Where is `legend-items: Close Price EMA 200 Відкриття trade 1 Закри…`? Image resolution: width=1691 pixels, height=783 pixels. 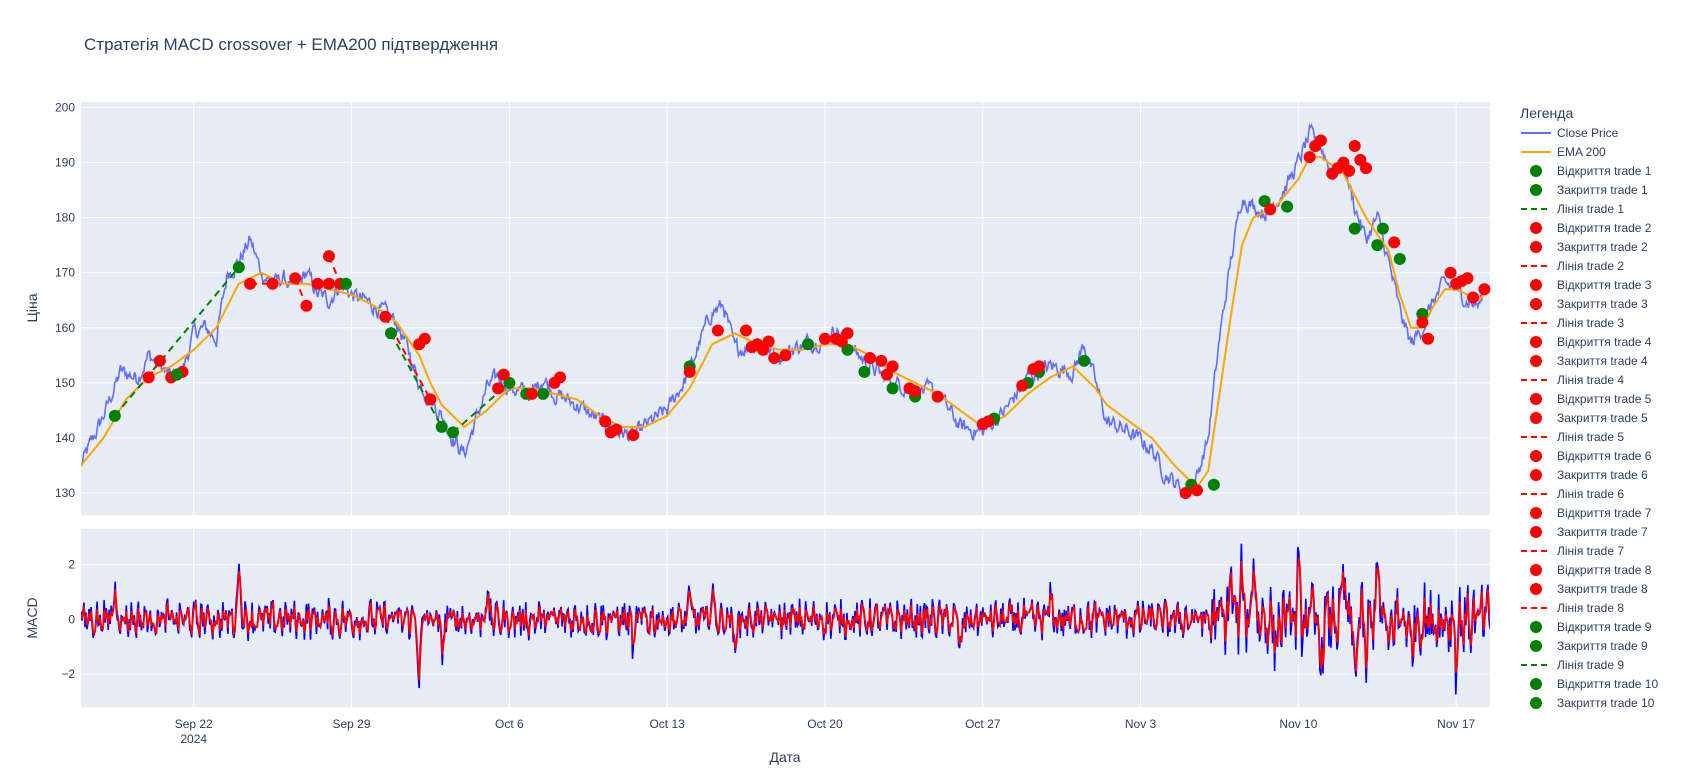
legend-items: Close Price EMA 200 Відкриття trade 1 Закри… is located at coordinates (1589, 418).